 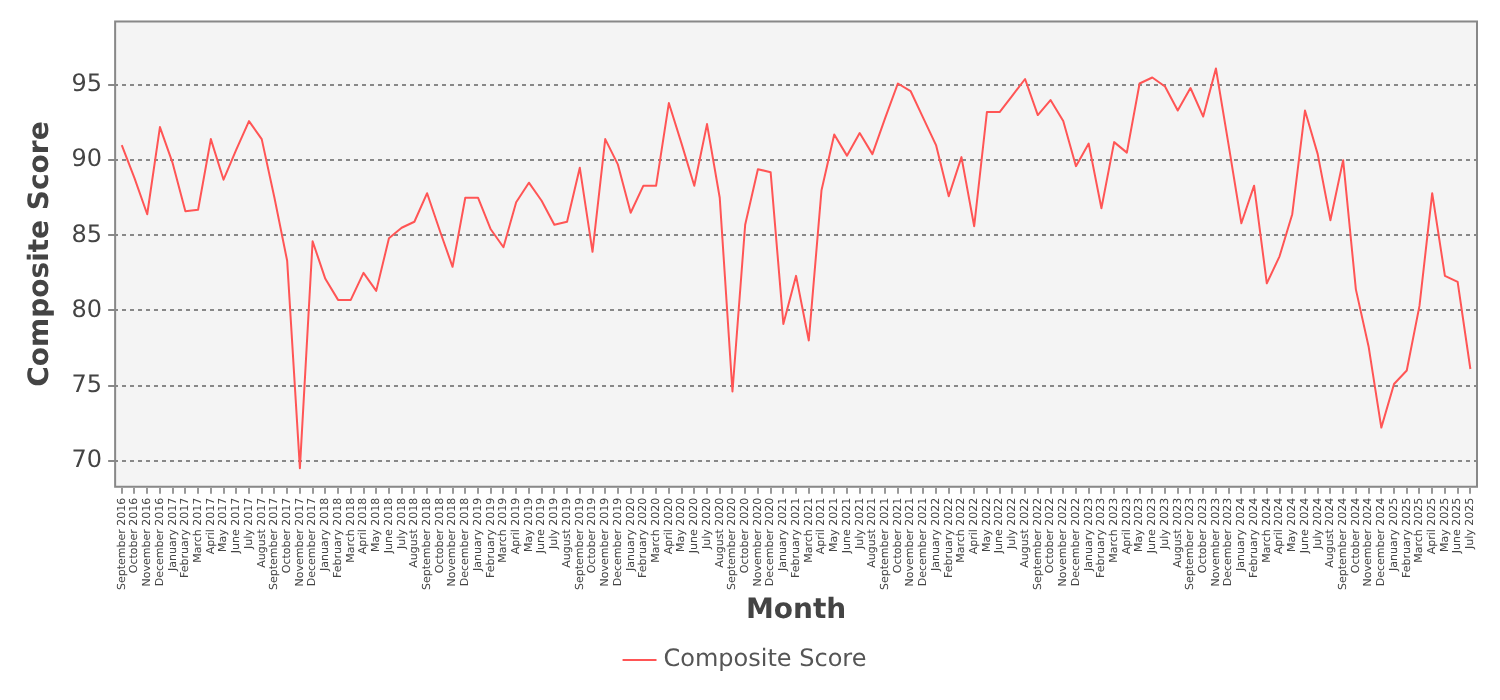 What do you see at coordinates (87, 458) in the screenshot?
I see `y-tick-label: 70` at bounding box center [87, 458].